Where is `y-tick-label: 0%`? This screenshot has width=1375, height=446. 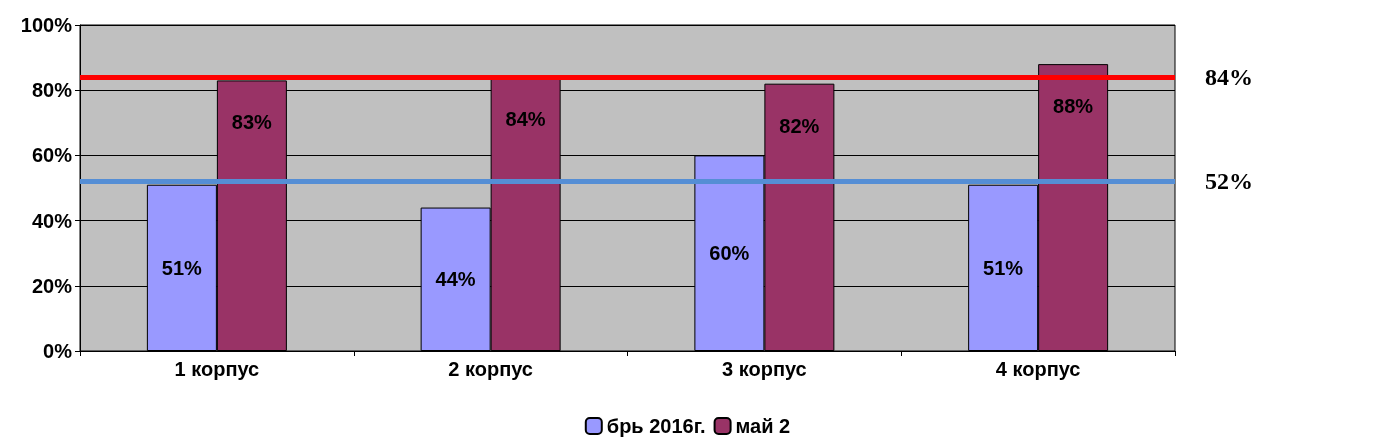 y-tick-label: 0% is located at coordinates (58, 351).